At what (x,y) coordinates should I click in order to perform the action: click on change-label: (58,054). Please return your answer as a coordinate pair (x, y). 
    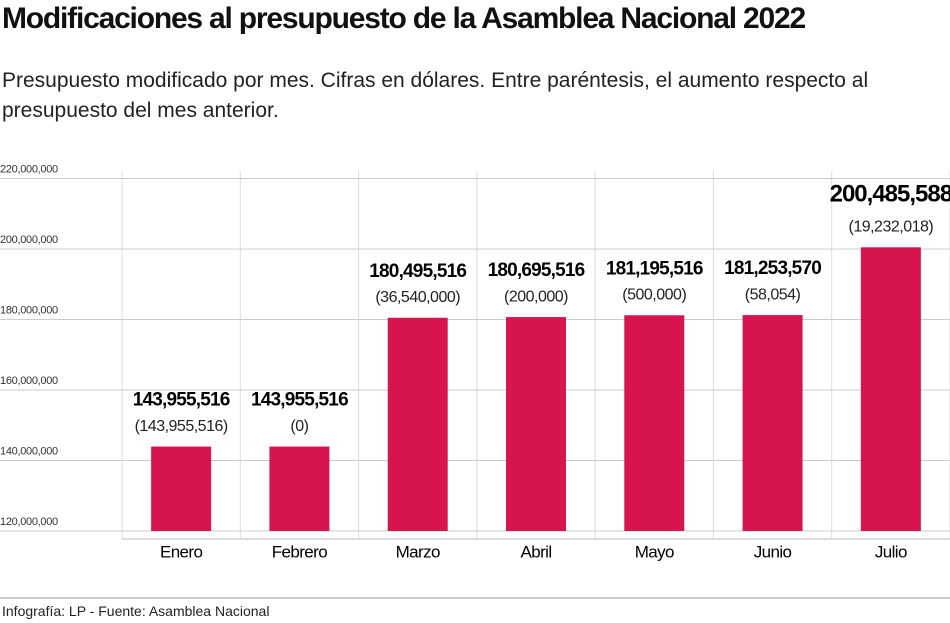
    Looking at the image, I should click on (773, 294).